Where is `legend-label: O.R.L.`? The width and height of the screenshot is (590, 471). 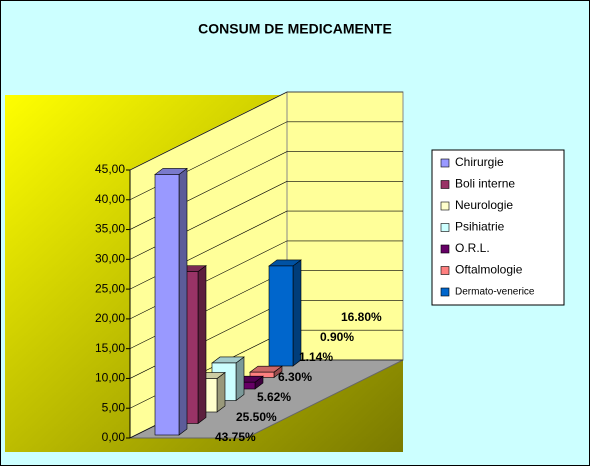
legend-label: O.R.L. is located at coordinates (472, 248).